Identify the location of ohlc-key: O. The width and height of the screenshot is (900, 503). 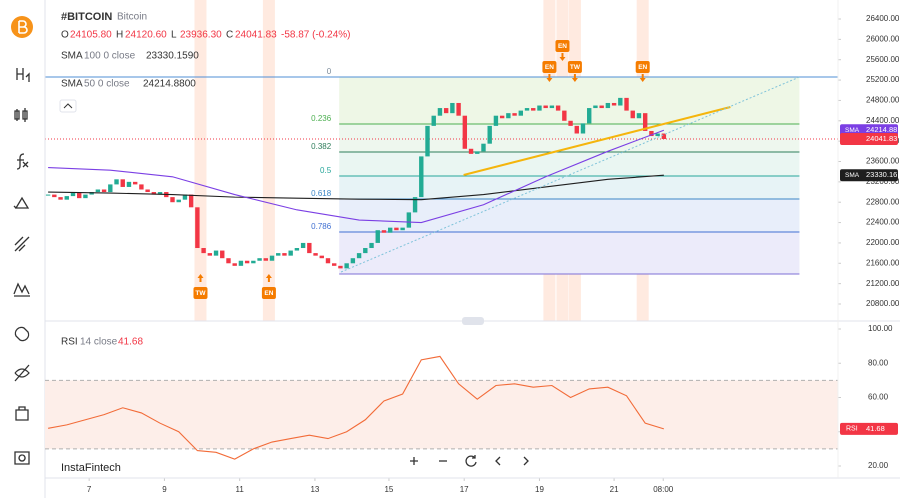
(65, 35).